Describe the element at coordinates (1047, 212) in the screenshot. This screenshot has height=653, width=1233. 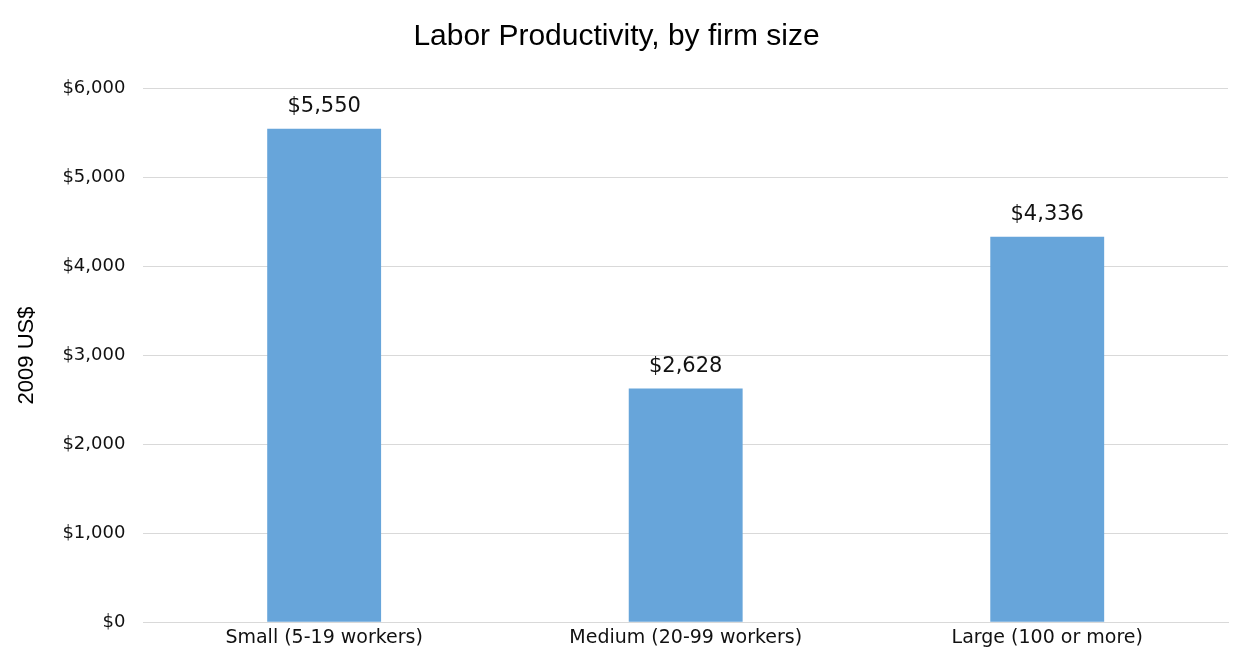
I see `data-label: $4,336` at that location.